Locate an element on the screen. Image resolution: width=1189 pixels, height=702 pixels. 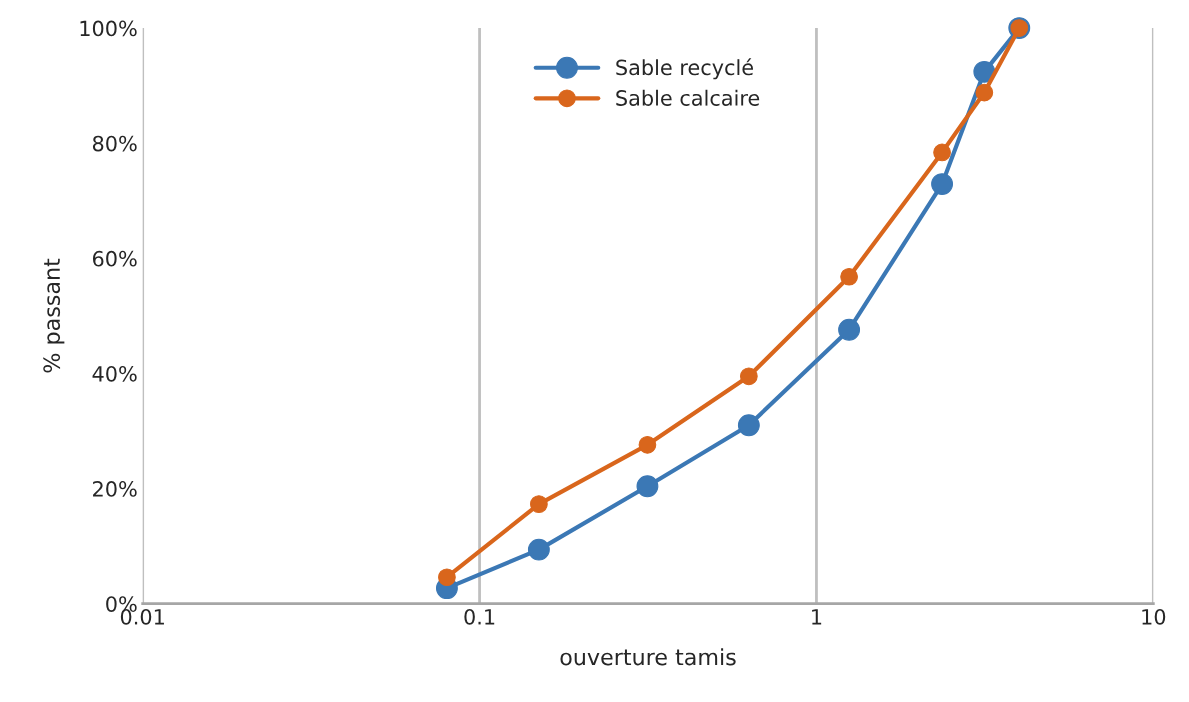
y-tick-label: 60% is located at coordinates (114, 258).